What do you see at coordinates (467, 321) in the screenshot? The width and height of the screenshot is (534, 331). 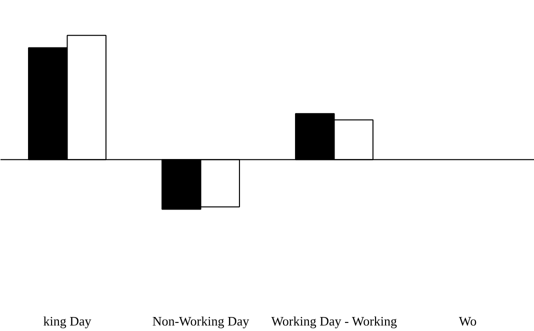 I see `x-tick-label: Wo` at bounding box center [467, 321].